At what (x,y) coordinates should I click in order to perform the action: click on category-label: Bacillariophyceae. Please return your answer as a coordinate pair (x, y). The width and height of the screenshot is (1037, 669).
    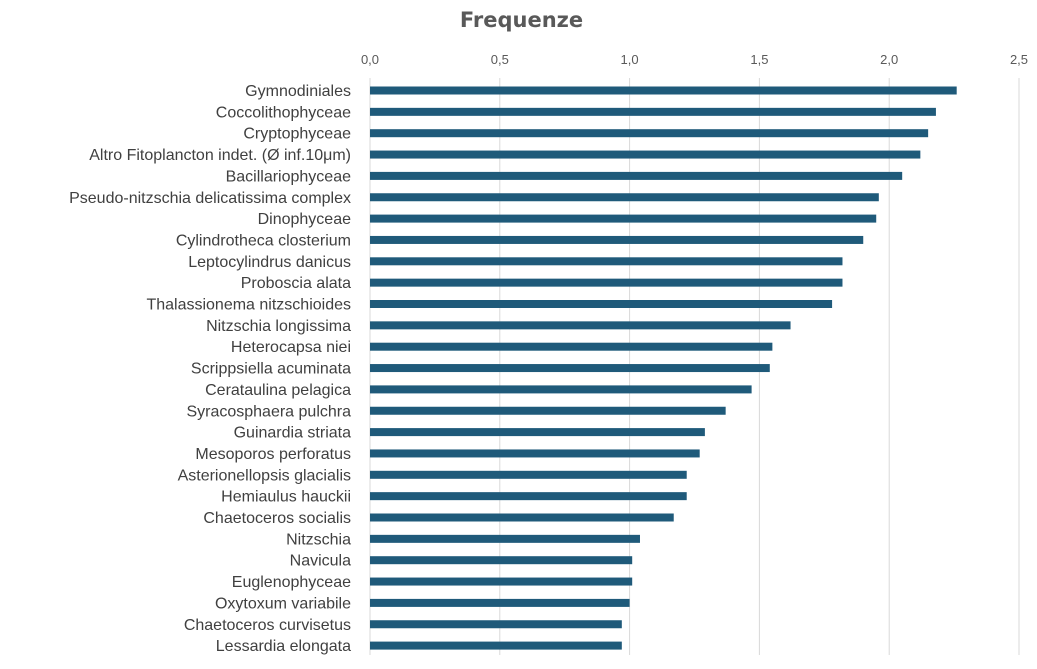
    Looking at the image, I should click on (289, 176).